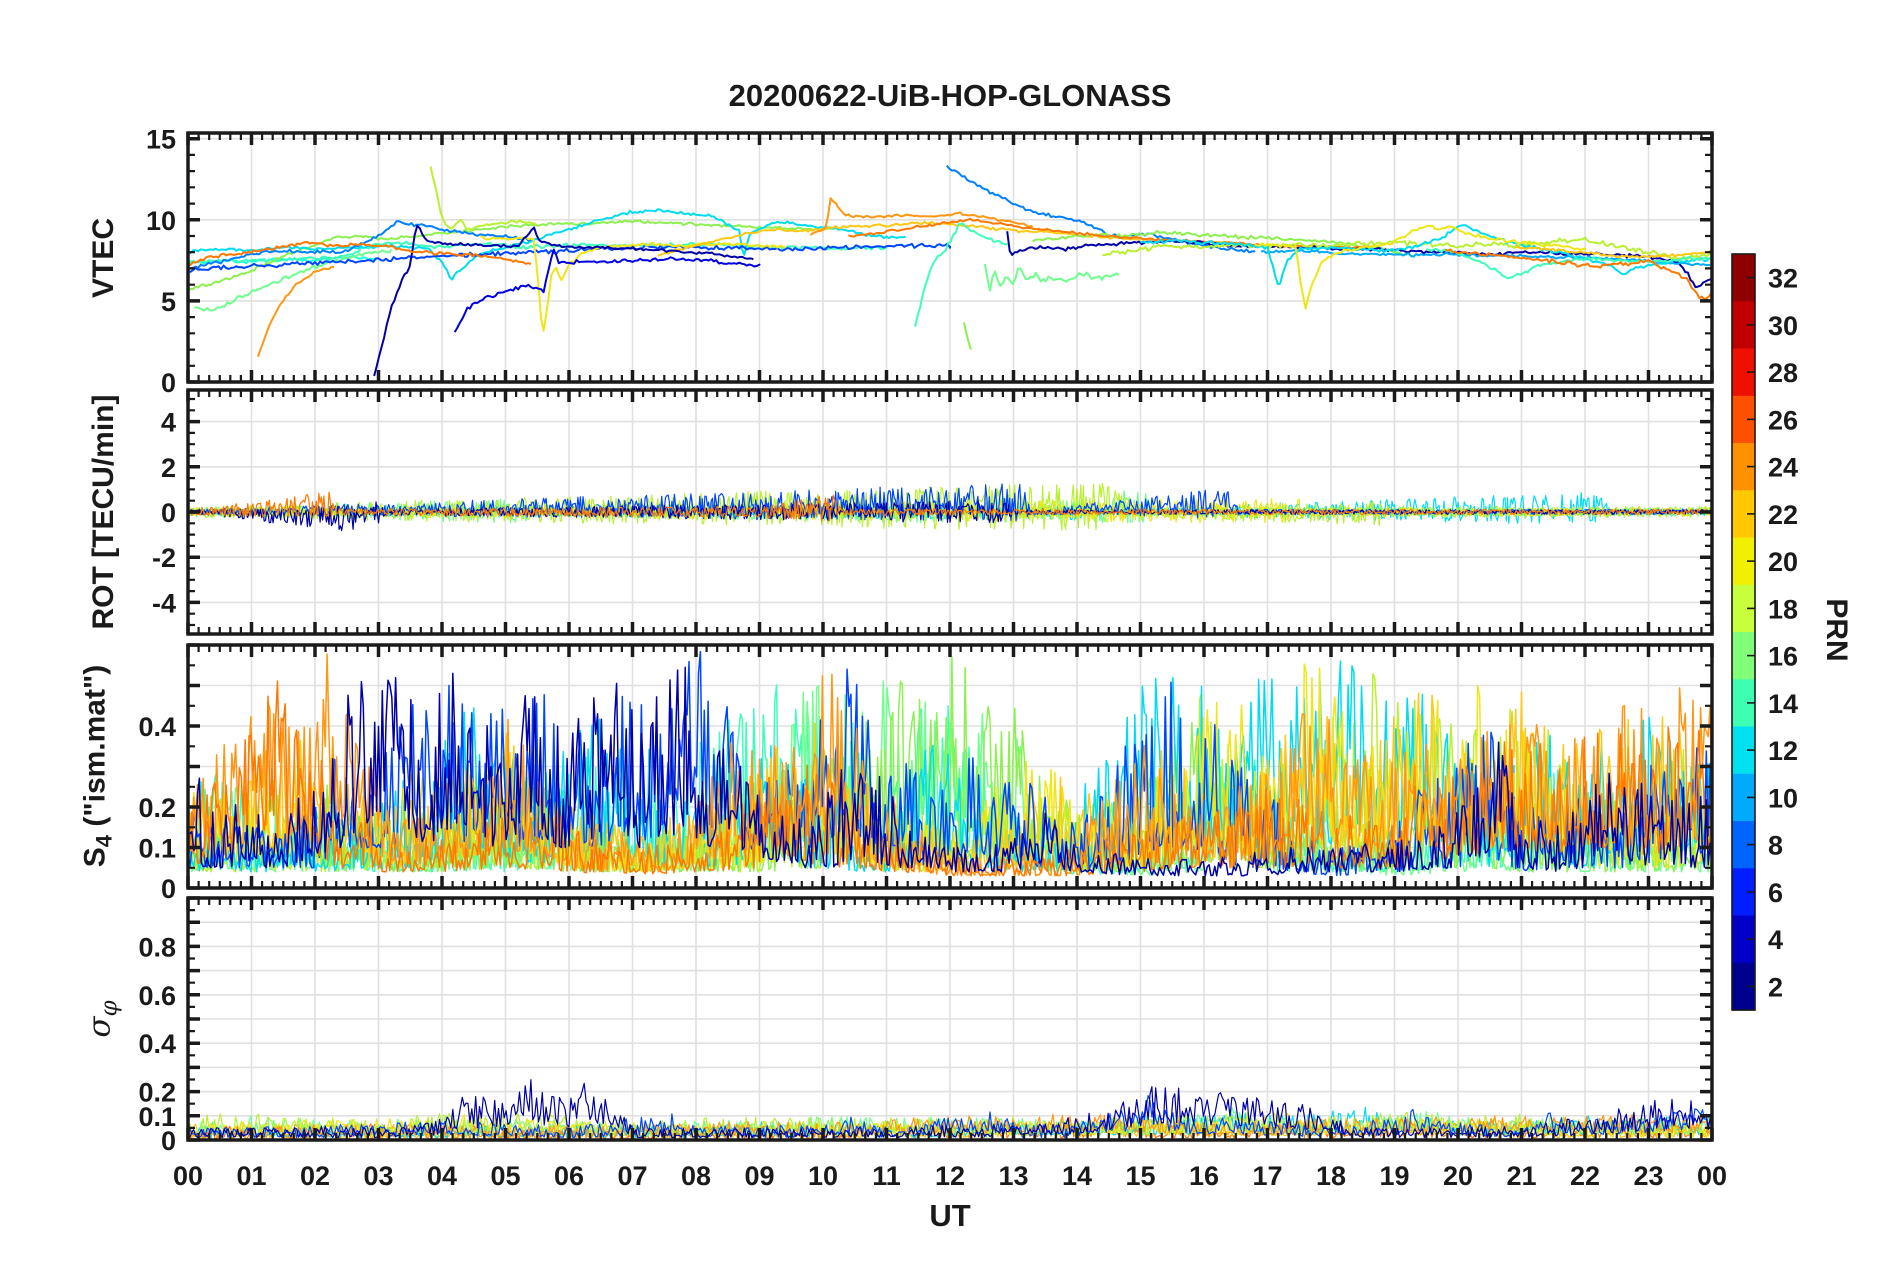 This screenshot has height=1272, width=1902. I want to click on y-tick-label: -4, so click(164, 603).